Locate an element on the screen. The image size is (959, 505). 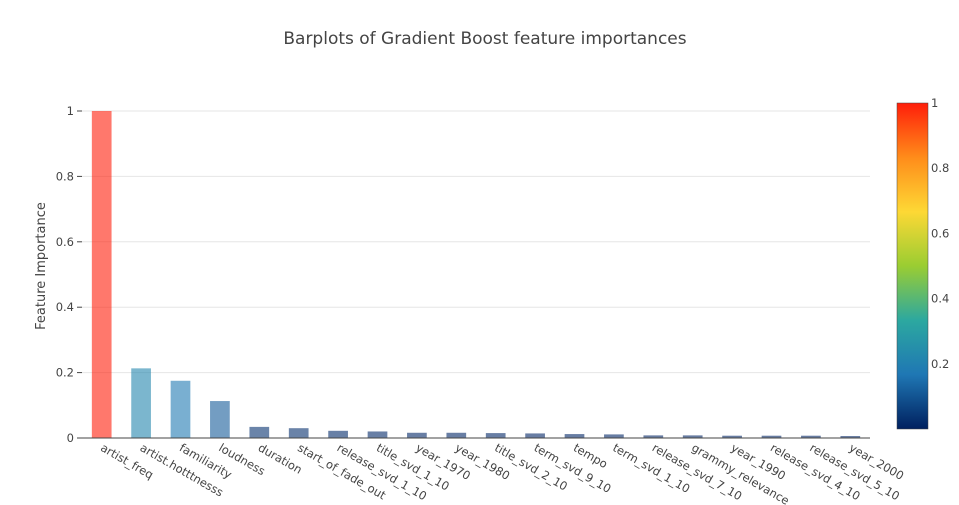
colorbar-tick-label: 0.6 is located at coordinates (940, 233).